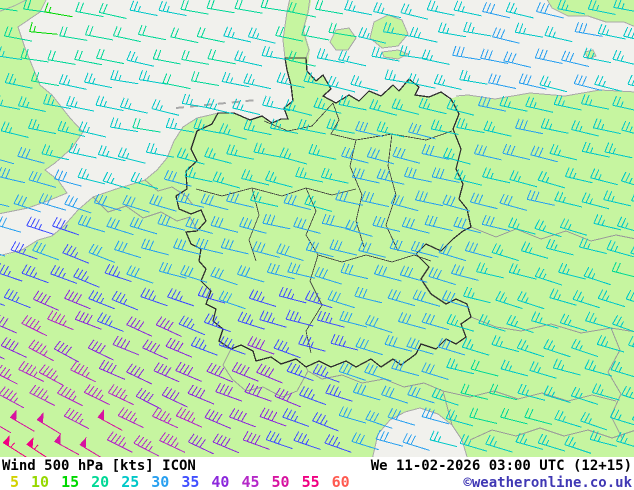  What do you see at coordinates (419, 432) in the screenshot?
I see `coastline` at bounding box center [419, 432].